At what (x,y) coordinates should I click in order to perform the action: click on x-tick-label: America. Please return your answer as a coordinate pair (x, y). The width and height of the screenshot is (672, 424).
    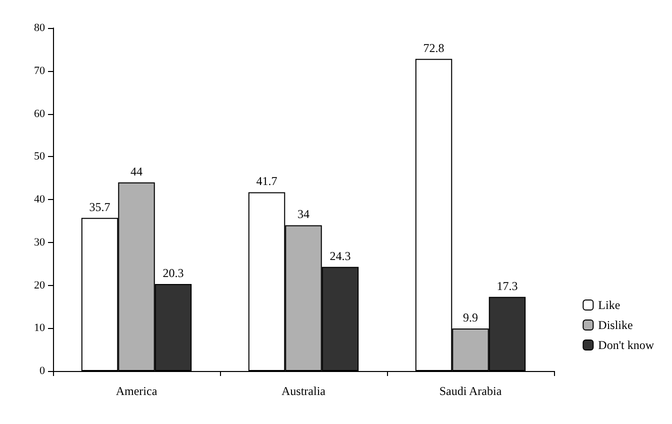
    Looking at the image, I should click on (137, 391).